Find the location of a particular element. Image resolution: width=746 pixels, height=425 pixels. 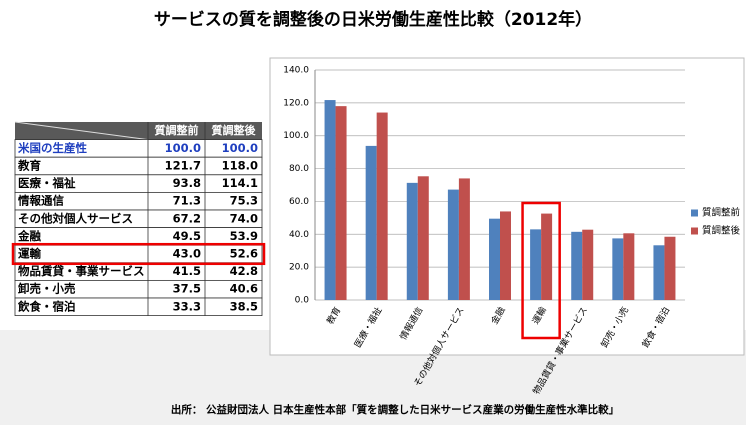

cell: 93.8 is located at coordinates (187, 183).